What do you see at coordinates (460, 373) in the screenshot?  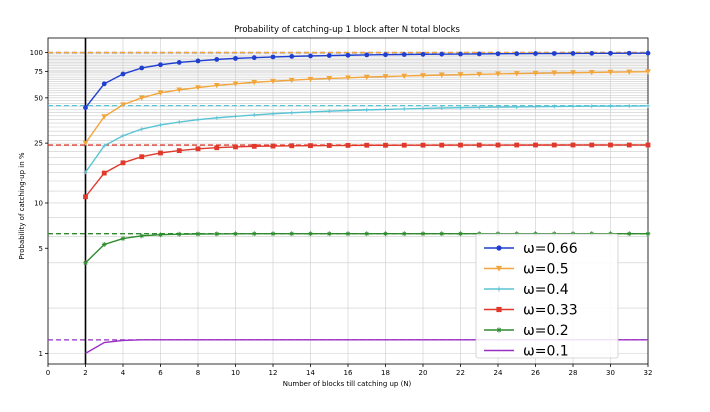 I see `x-tick-label: 22` at bounding box center [460, 373].